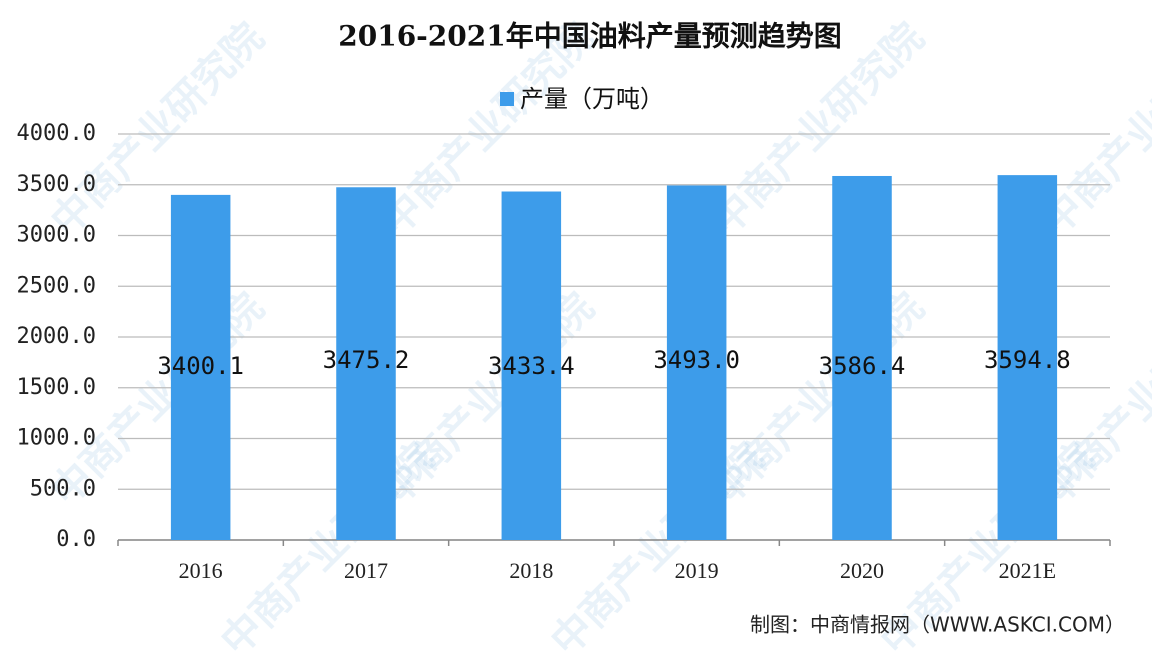 The image size is (1152, 652). I want to click on source-note: 制图：中商情报网（WWW.ASKCI.COM）, so click(937, 625).